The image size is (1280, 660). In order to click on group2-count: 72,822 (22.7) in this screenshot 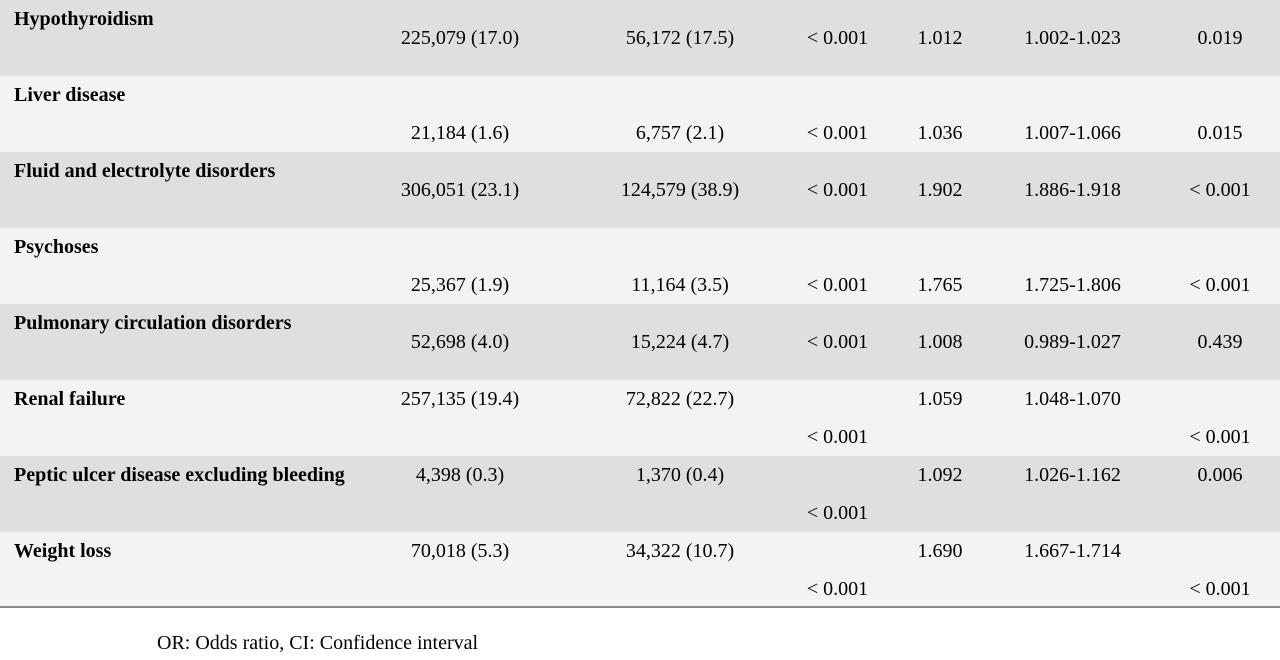, I will do `click(680, 399)`.